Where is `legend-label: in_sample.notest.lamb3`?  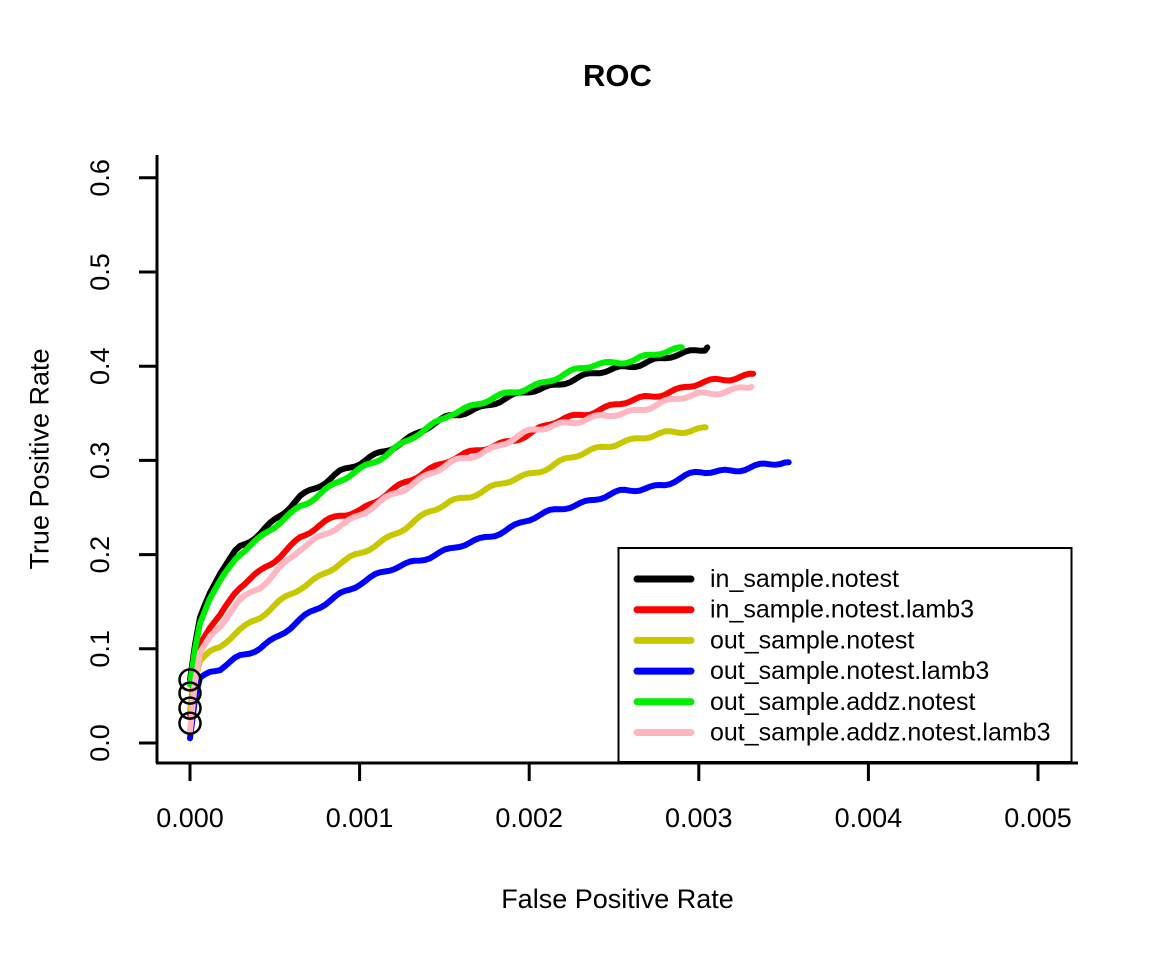
legend-label: in_sample.notest.lamb3 is located at coordinates (842, 610).